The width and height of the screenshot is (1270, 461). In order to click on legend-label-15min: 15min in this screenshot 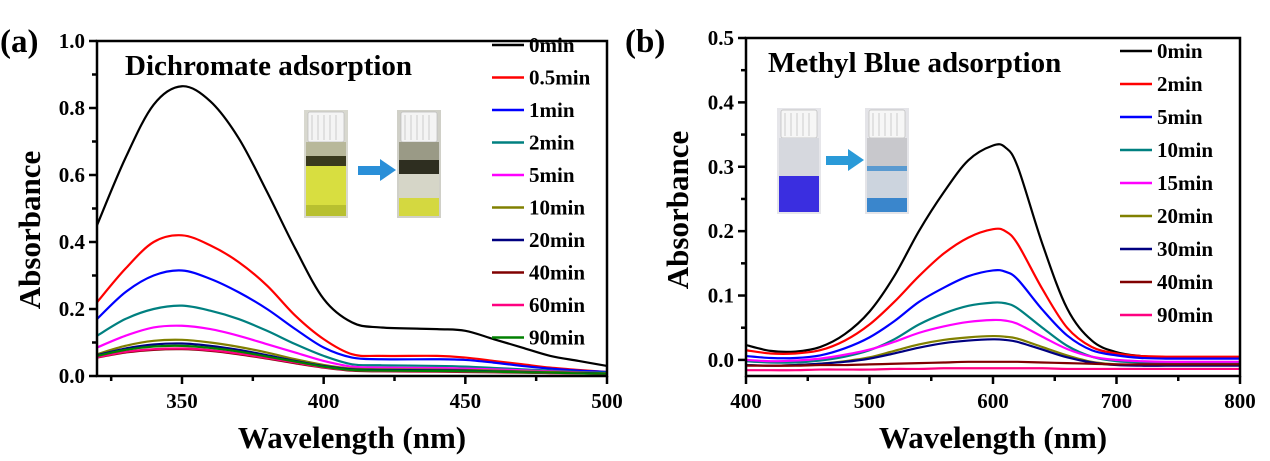, I will do `click(1185, 183)`.